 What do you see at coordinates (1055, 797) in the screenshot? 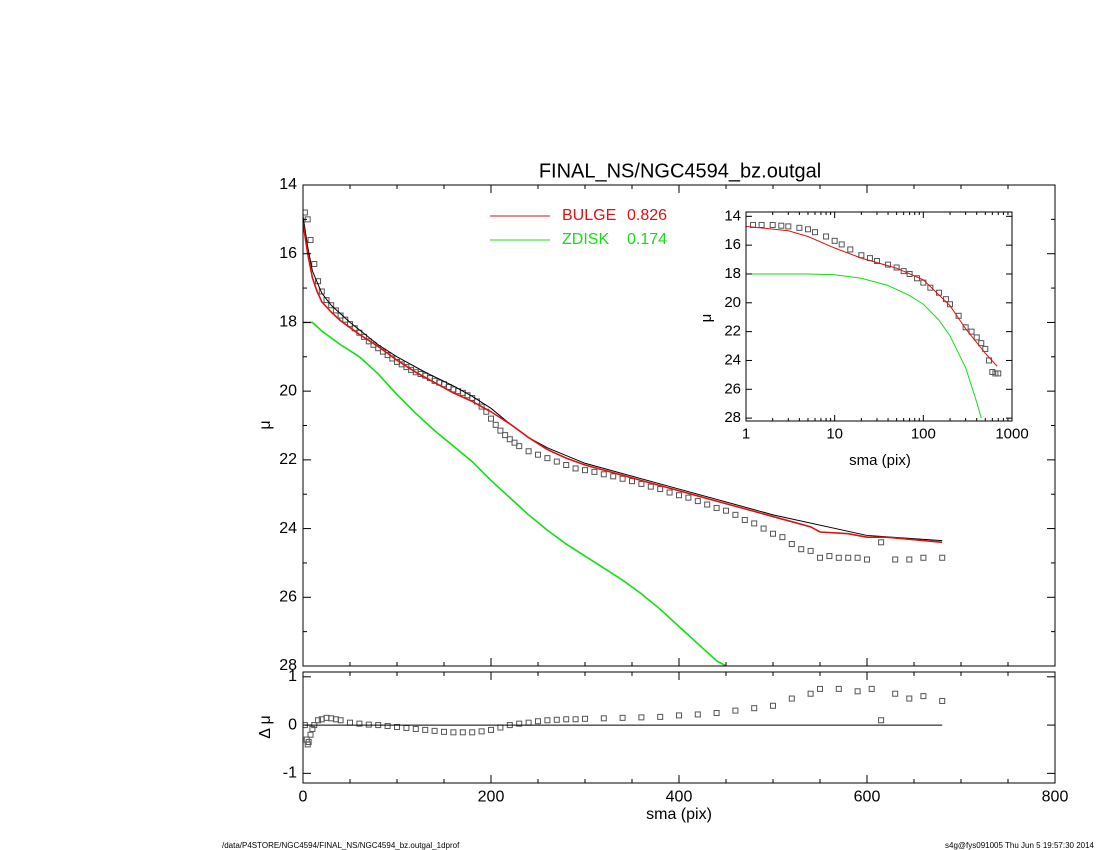
I see `x-tick-label: 800` at bounding box center [1055, 797].